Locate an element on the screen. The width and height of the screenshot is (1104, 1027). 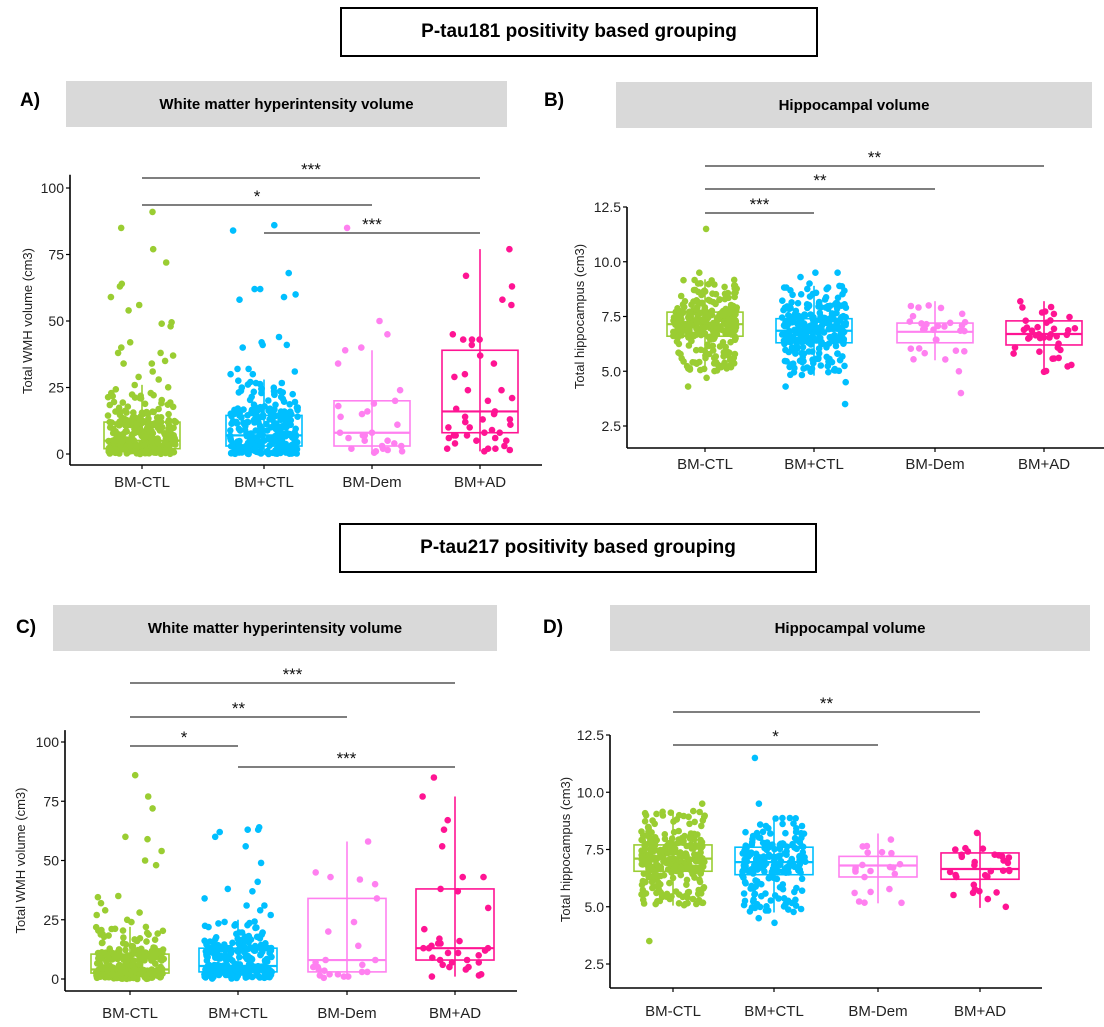
y-tick-label: 0 is located at coordinates (60, 454).